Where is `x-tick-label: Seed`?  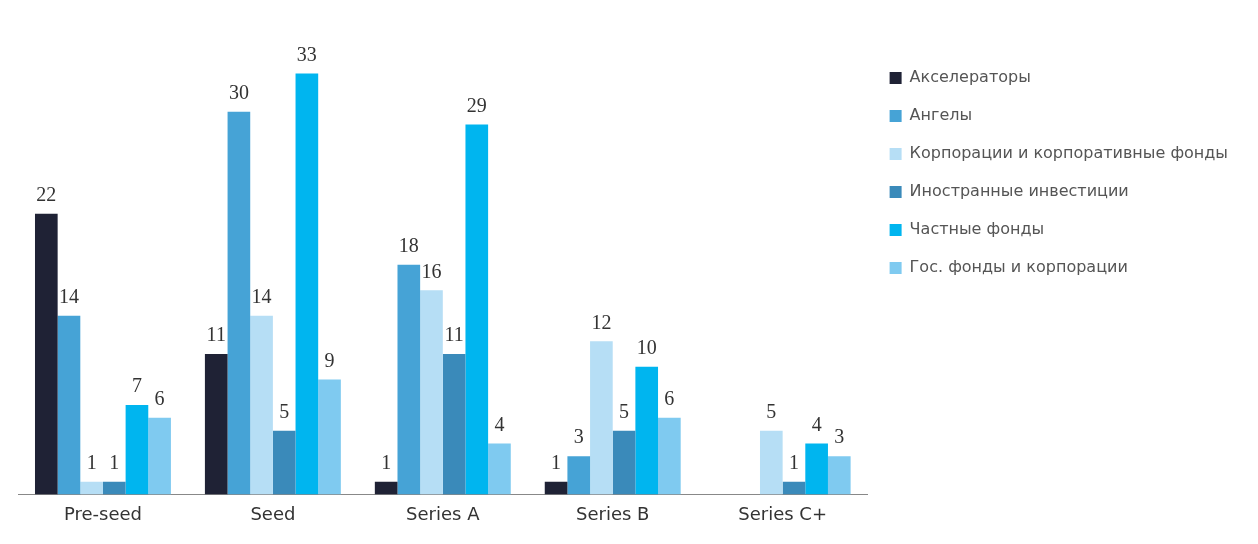 x-tick-label: Seed is located at coordinates (273, 513).